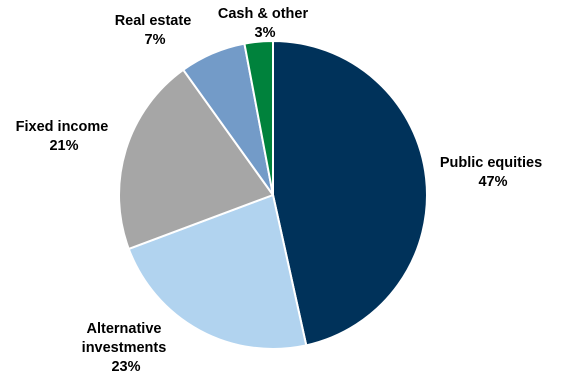 This screenshot has height=374, width=561. I want to click on pie-slice-cash-other, so click(258, 117).